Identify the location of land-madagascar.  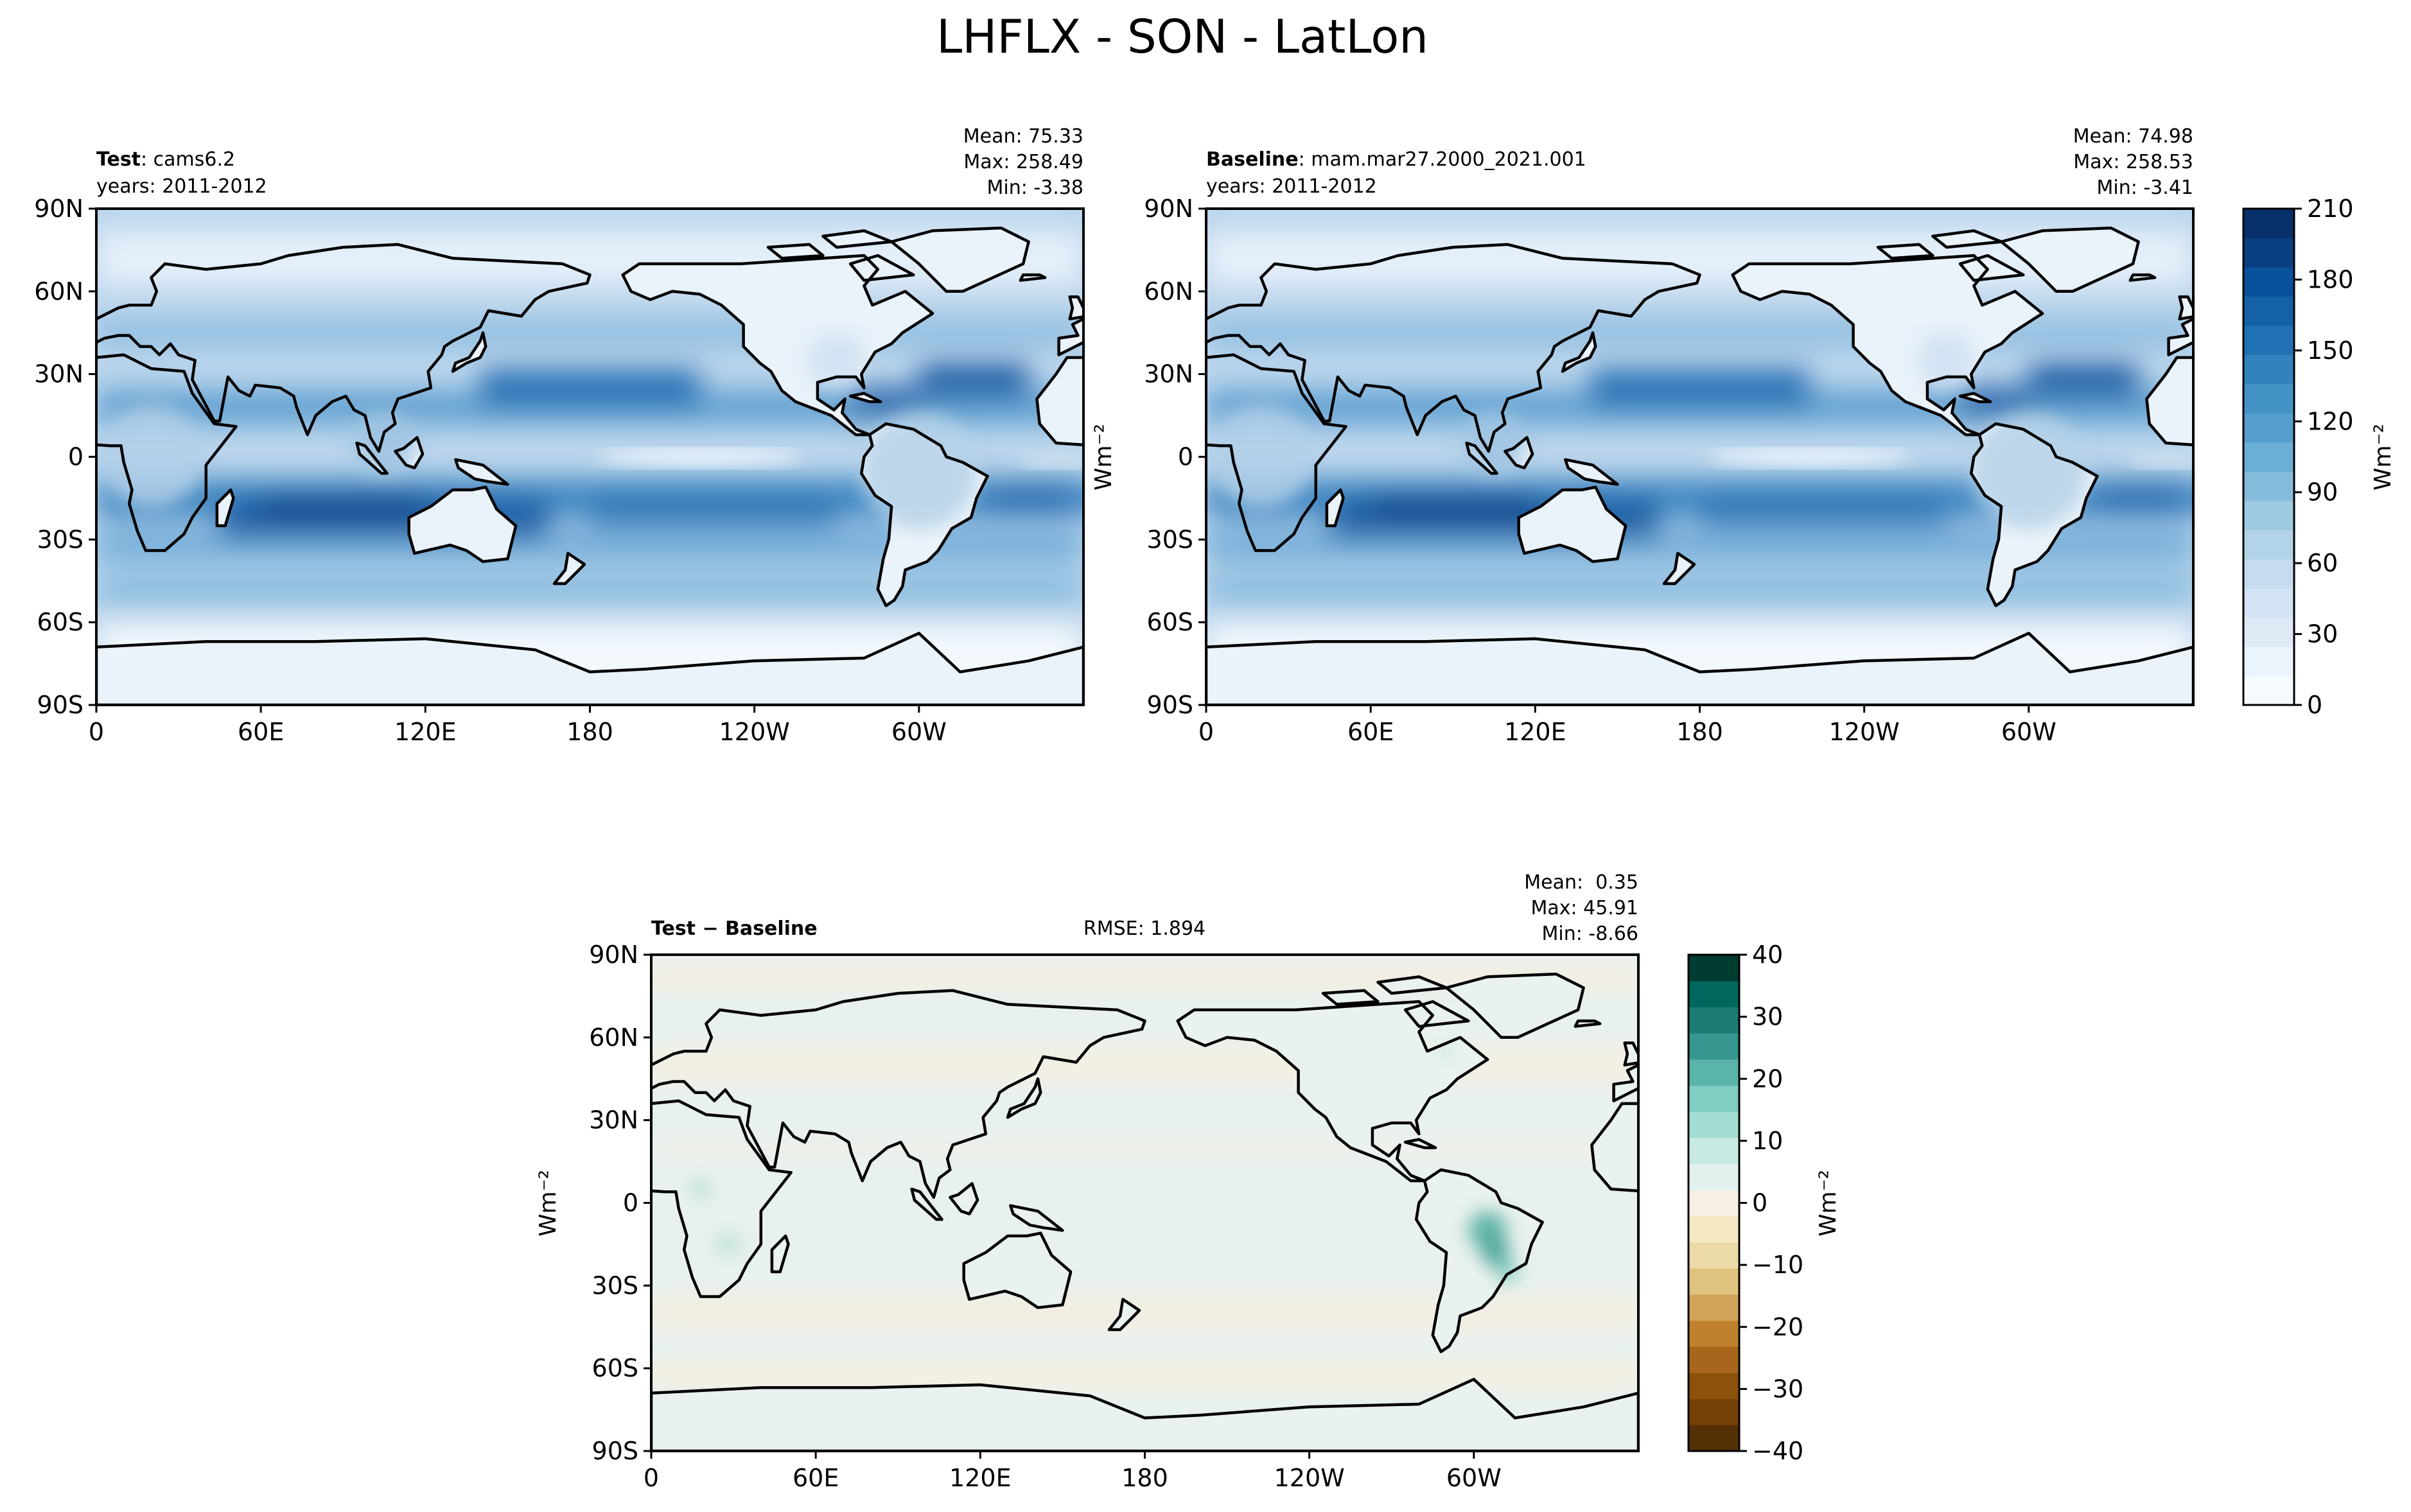
(1335, 508).